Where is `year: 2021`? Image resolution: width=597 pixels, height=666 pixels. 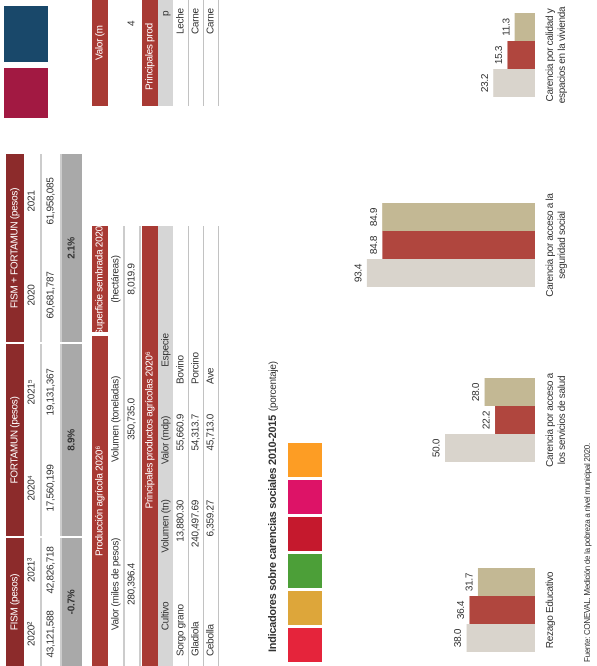 year: 2021 is located at coordinates (32, 201).